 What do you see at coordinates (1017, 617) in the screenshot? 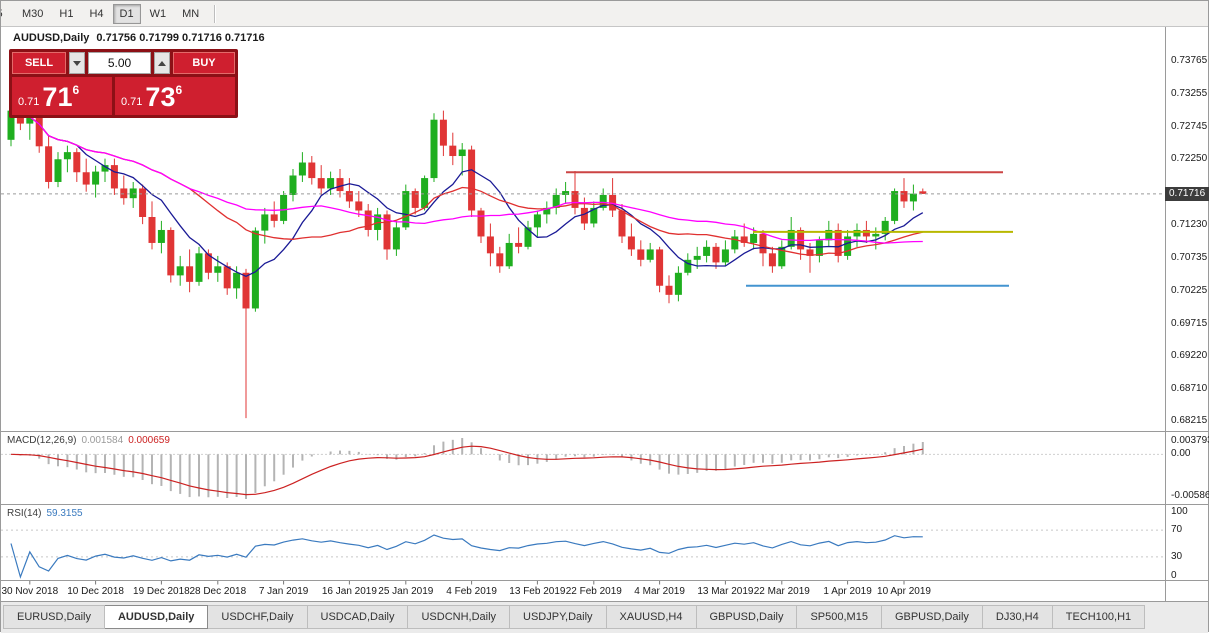
I see `chart-tab-dj30-h4: DJ30,H4` at bounding box center [1017, 617].